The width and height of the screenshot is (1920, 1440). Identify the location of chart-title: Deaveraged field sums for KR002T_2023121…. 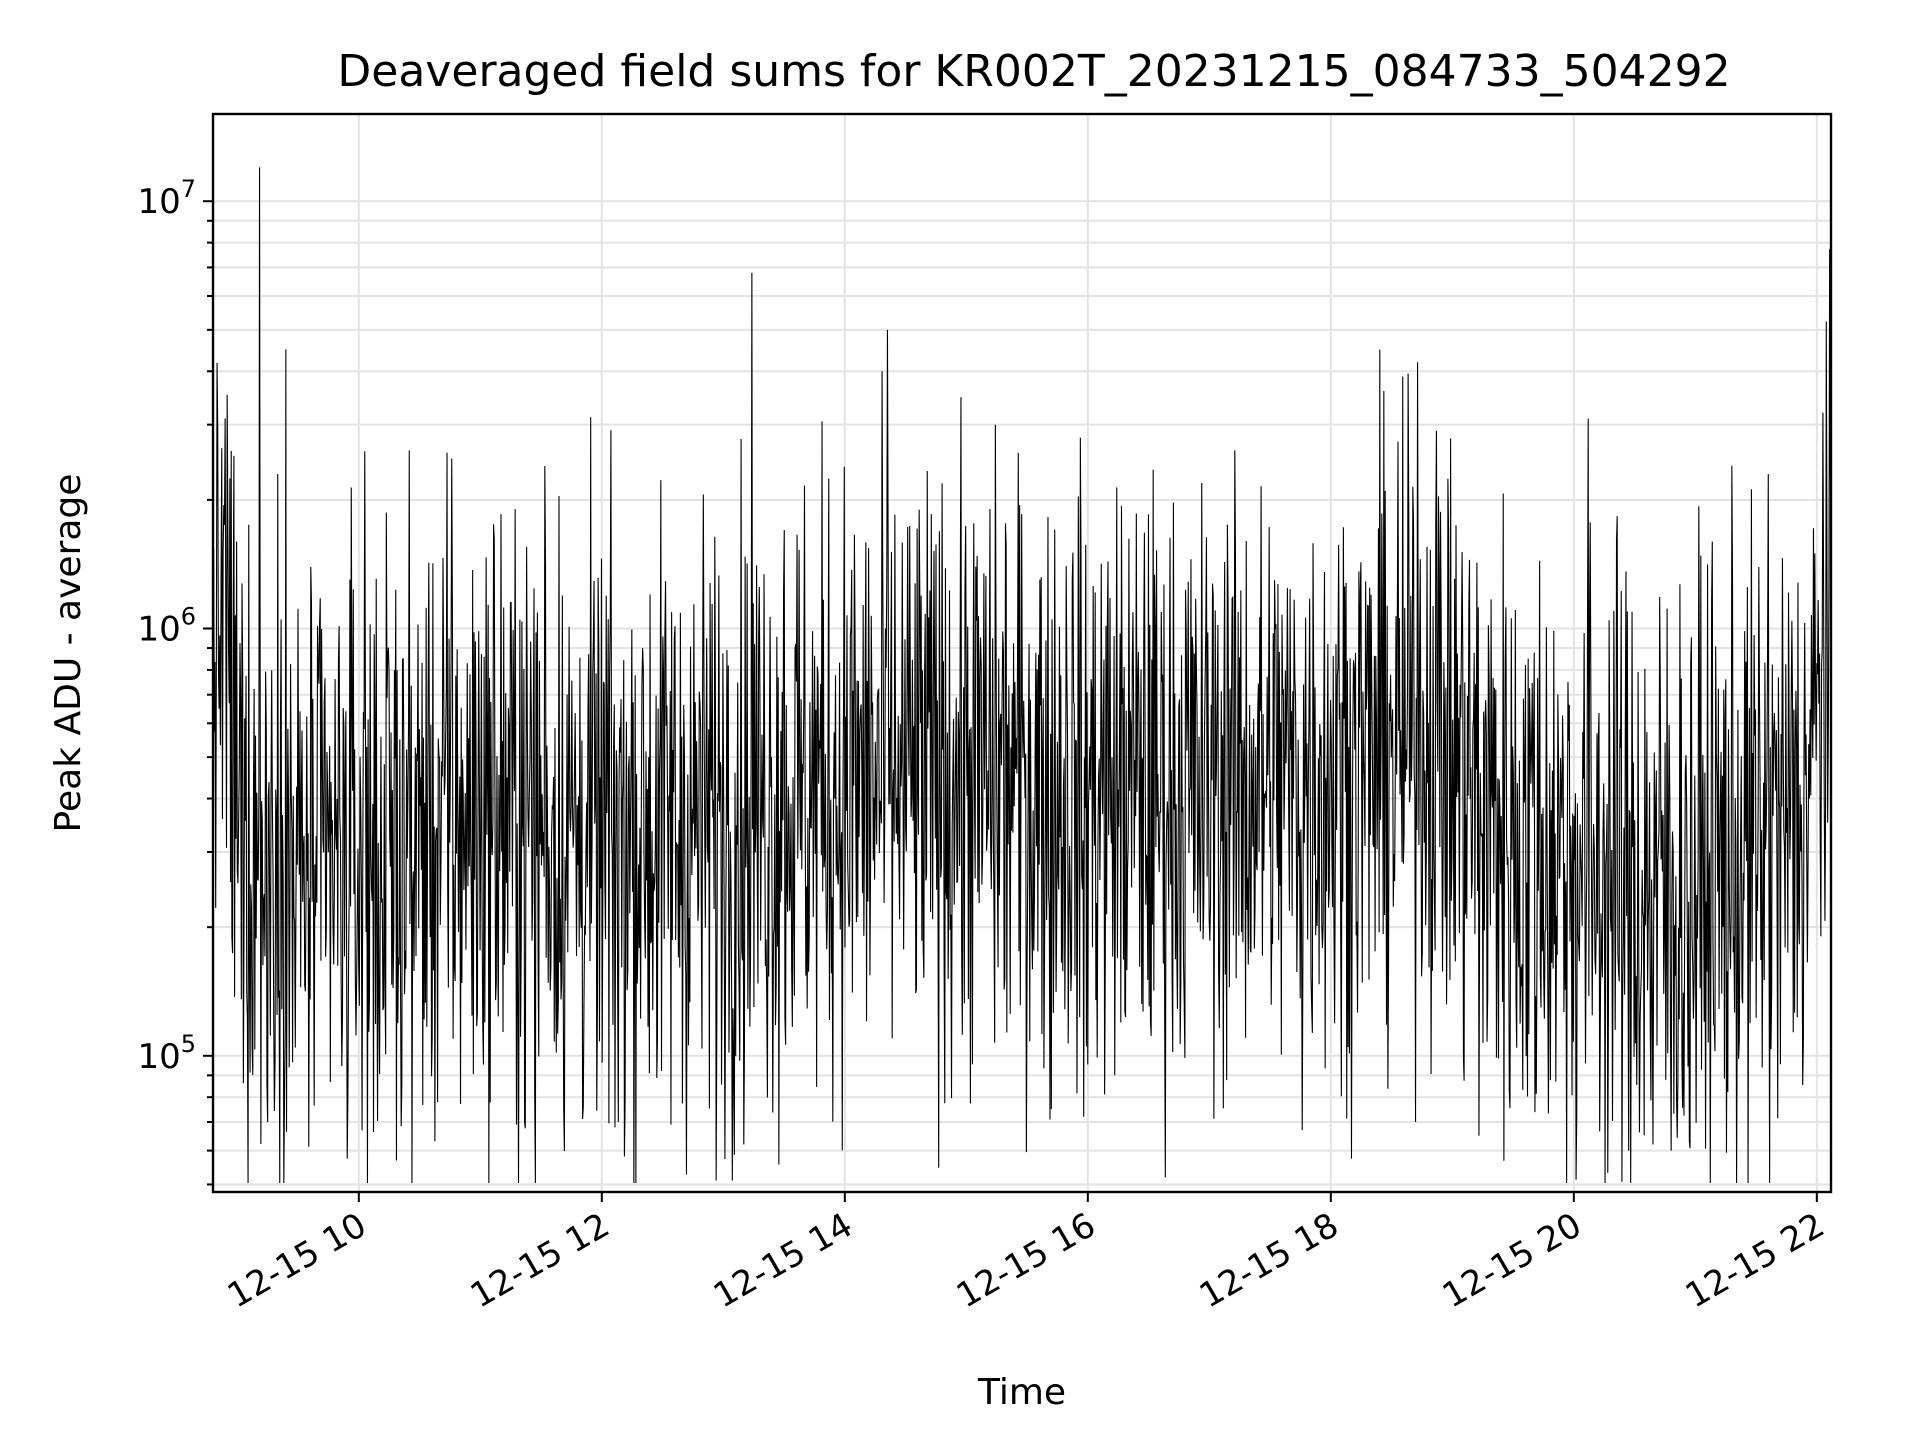
(1033, 71).